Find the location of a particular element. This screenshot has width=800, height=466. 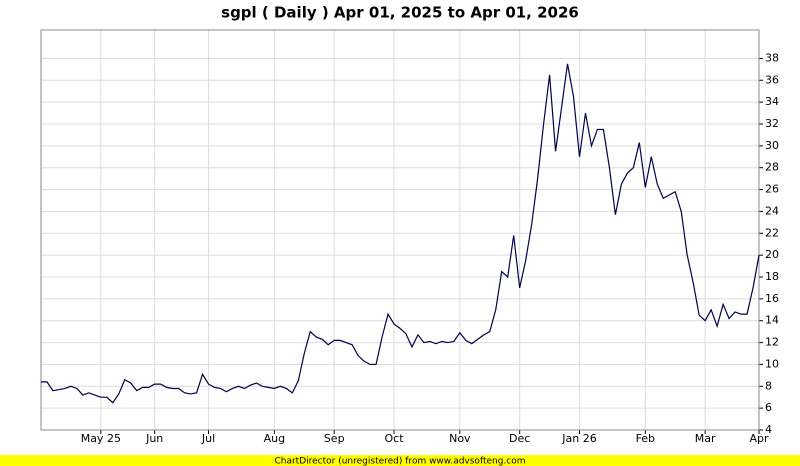

y-tick-label: 28 is located at coordinates (772, 167).